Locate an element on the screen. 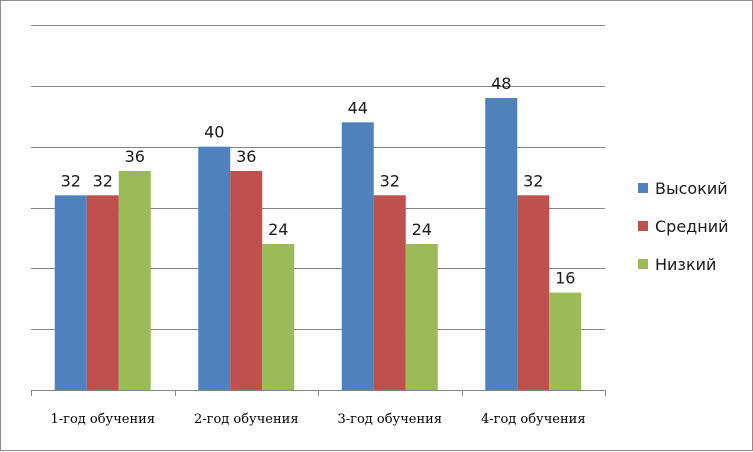 The image size is (753, 452). data-label-Низкий-3: 24 is located at coordinates (422, 229).